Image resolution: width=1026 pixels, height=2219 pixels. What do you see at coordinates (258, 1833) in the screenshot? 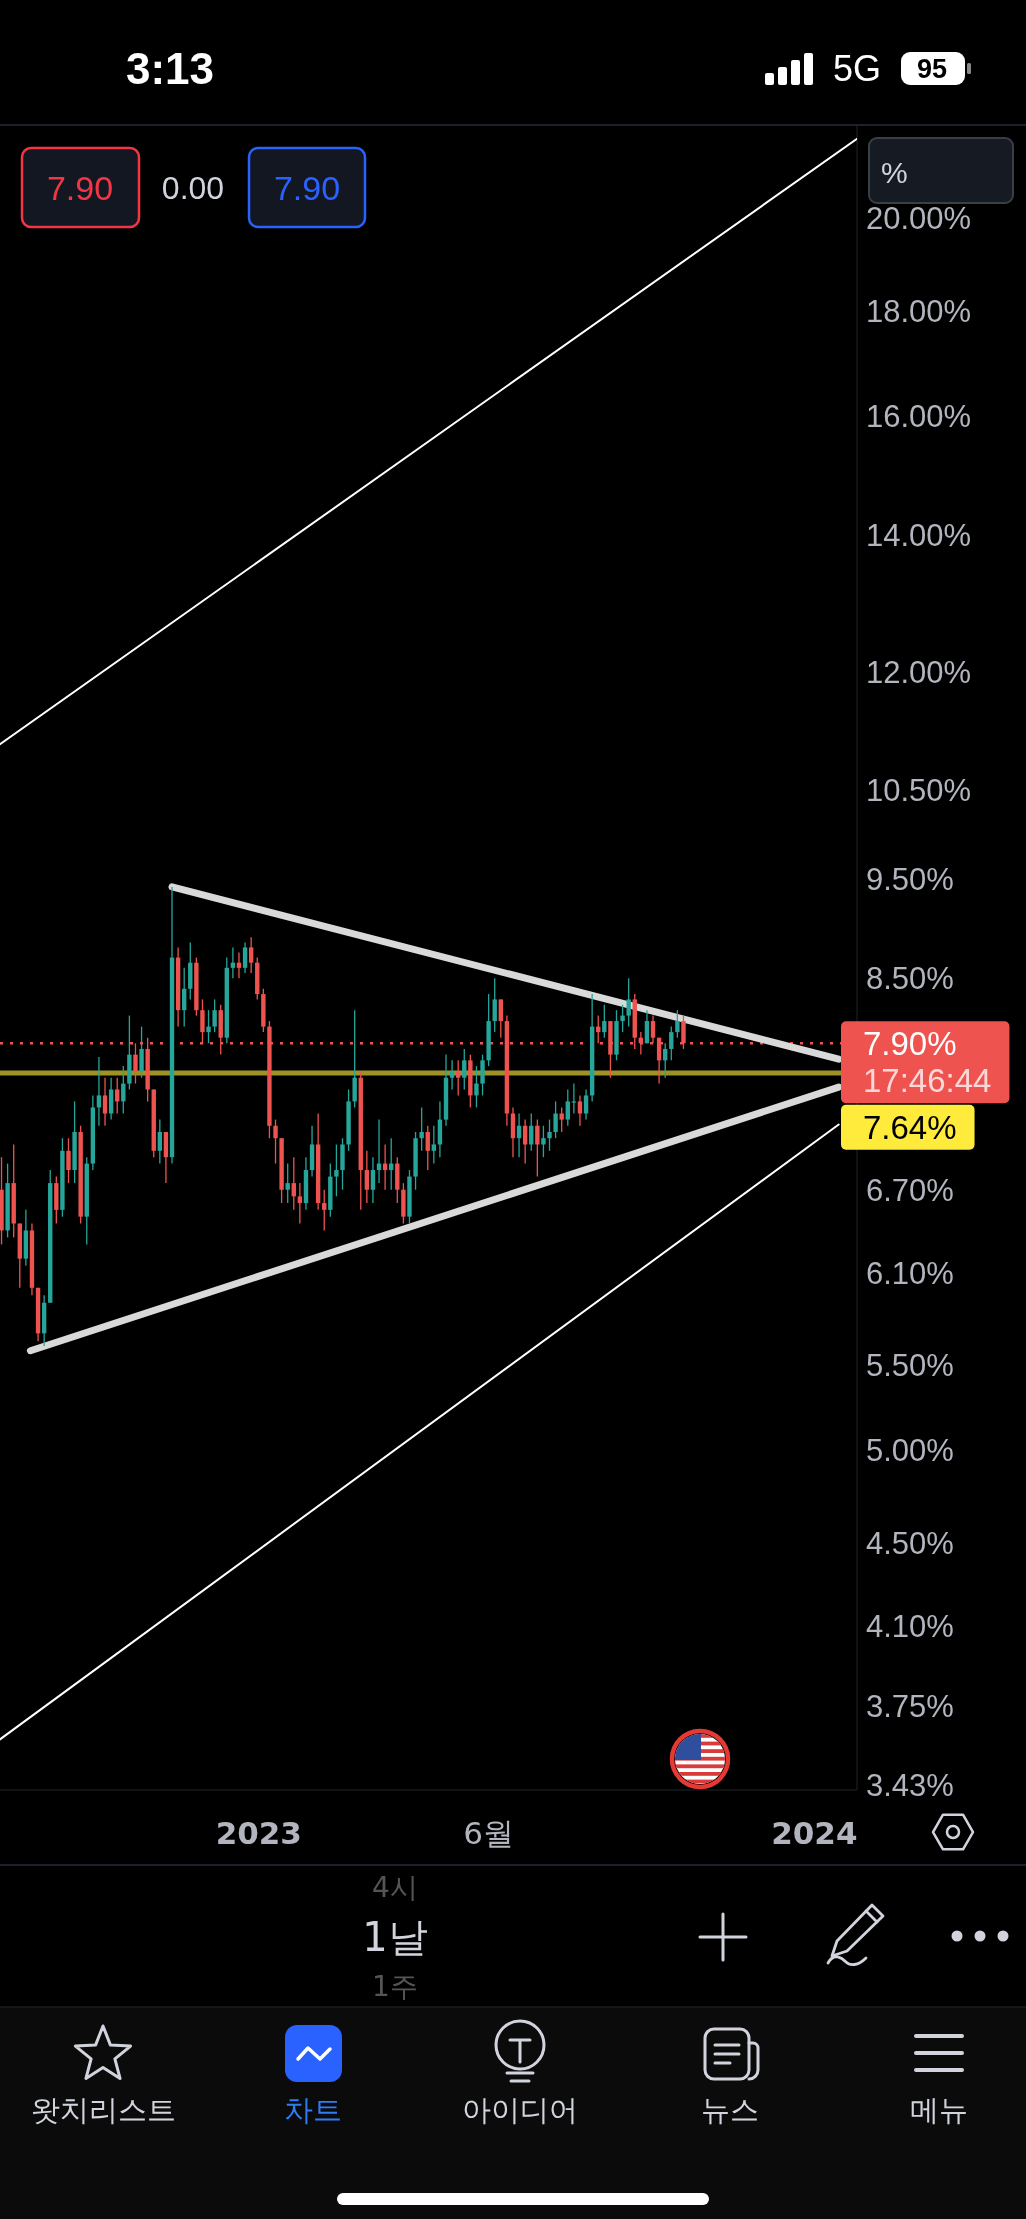
I see `x-tick-label: 2023` at bounding box center [258, 1833].